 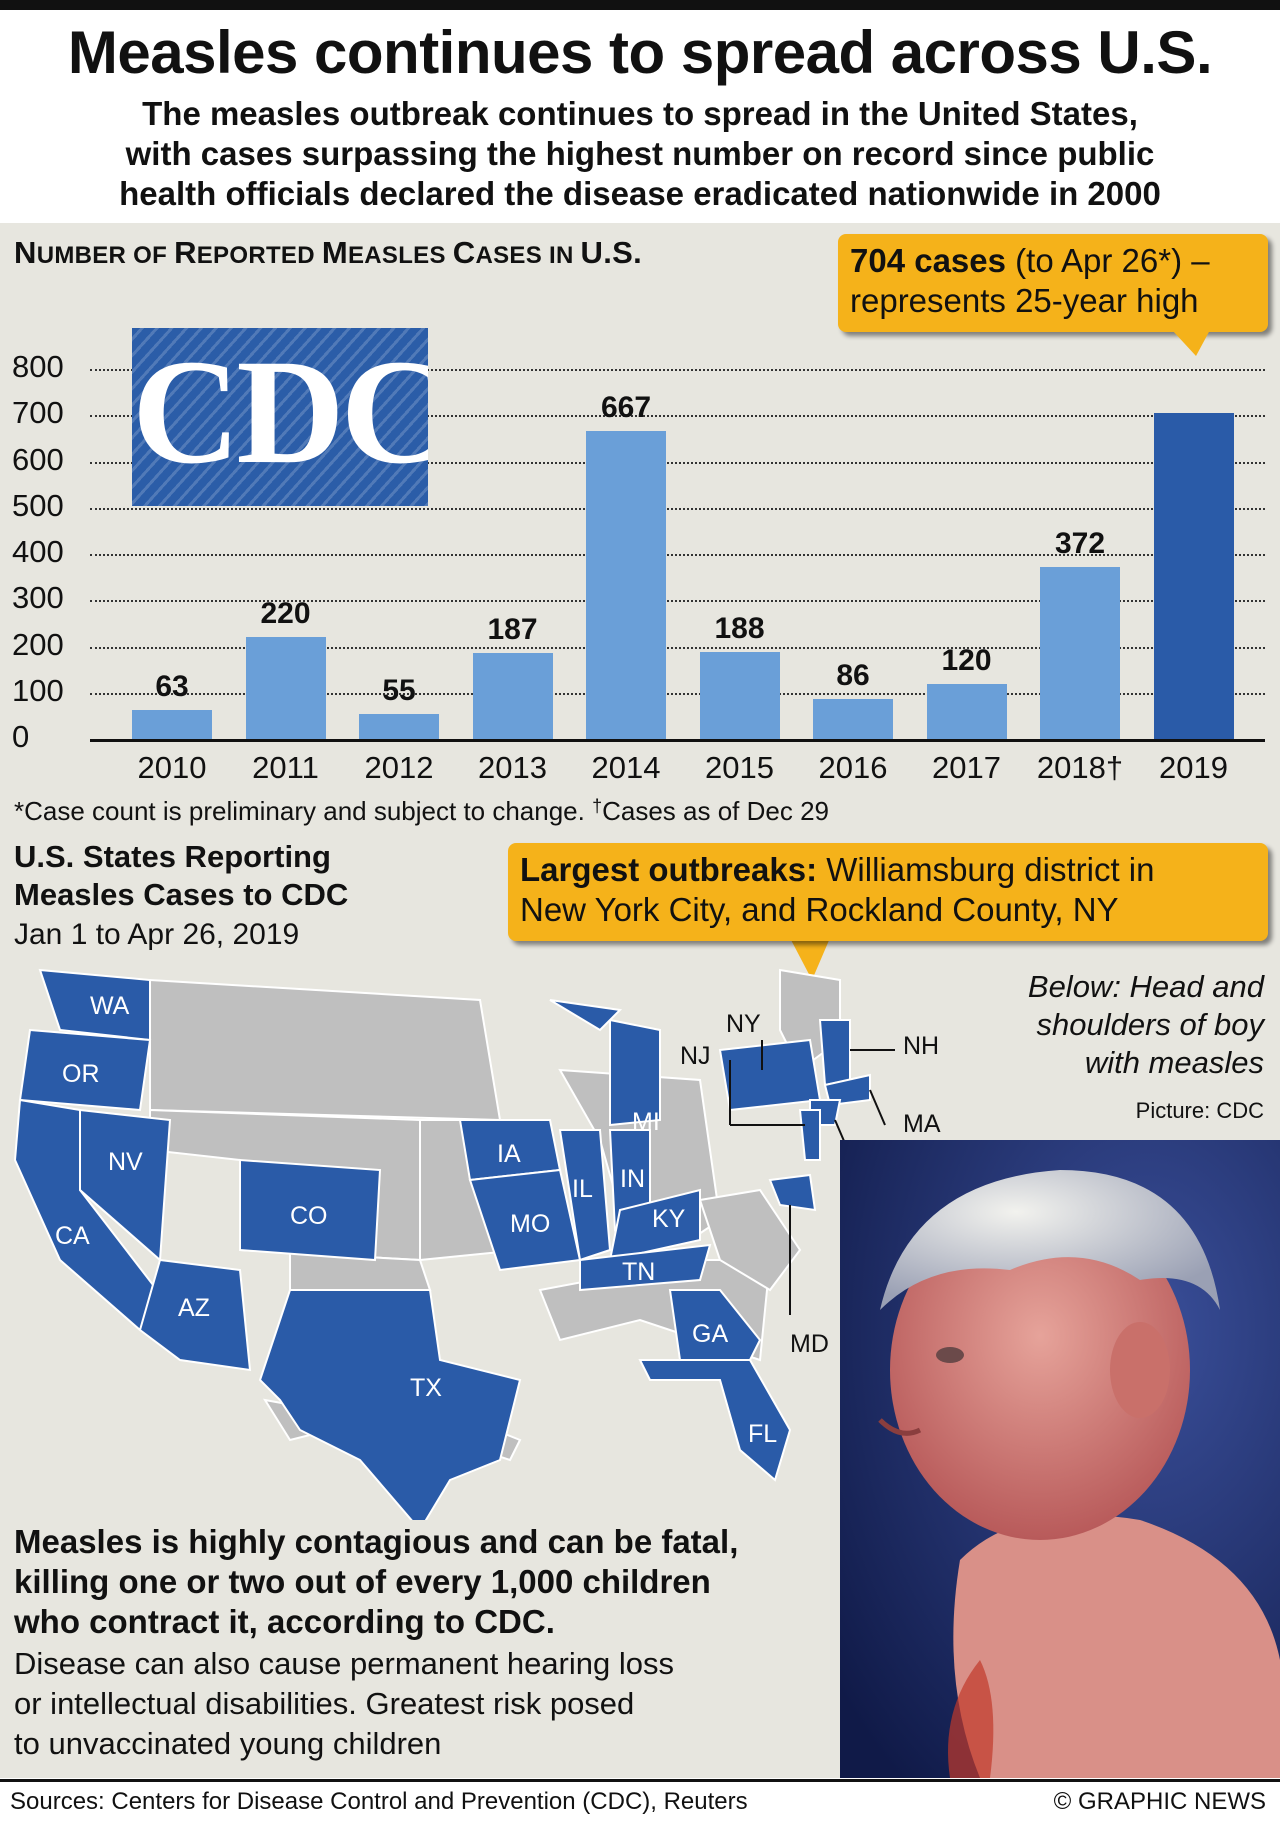 I want to click on x-tick-label: 2010, so click(x=172, y=767).